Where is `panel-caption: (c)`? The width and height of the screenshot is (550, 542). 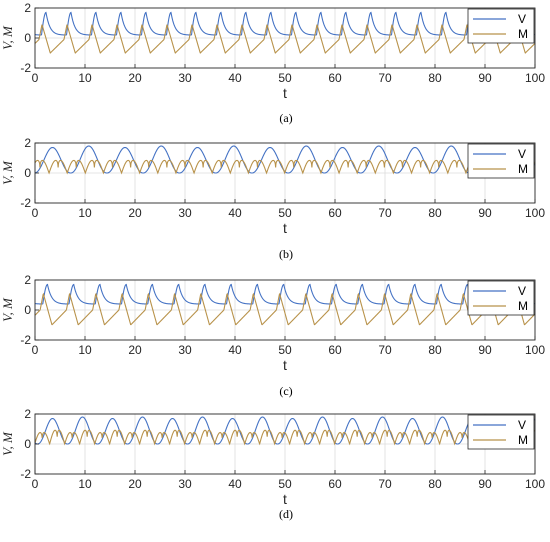 panel-caption: (c) is located at coordinates (285, 391).